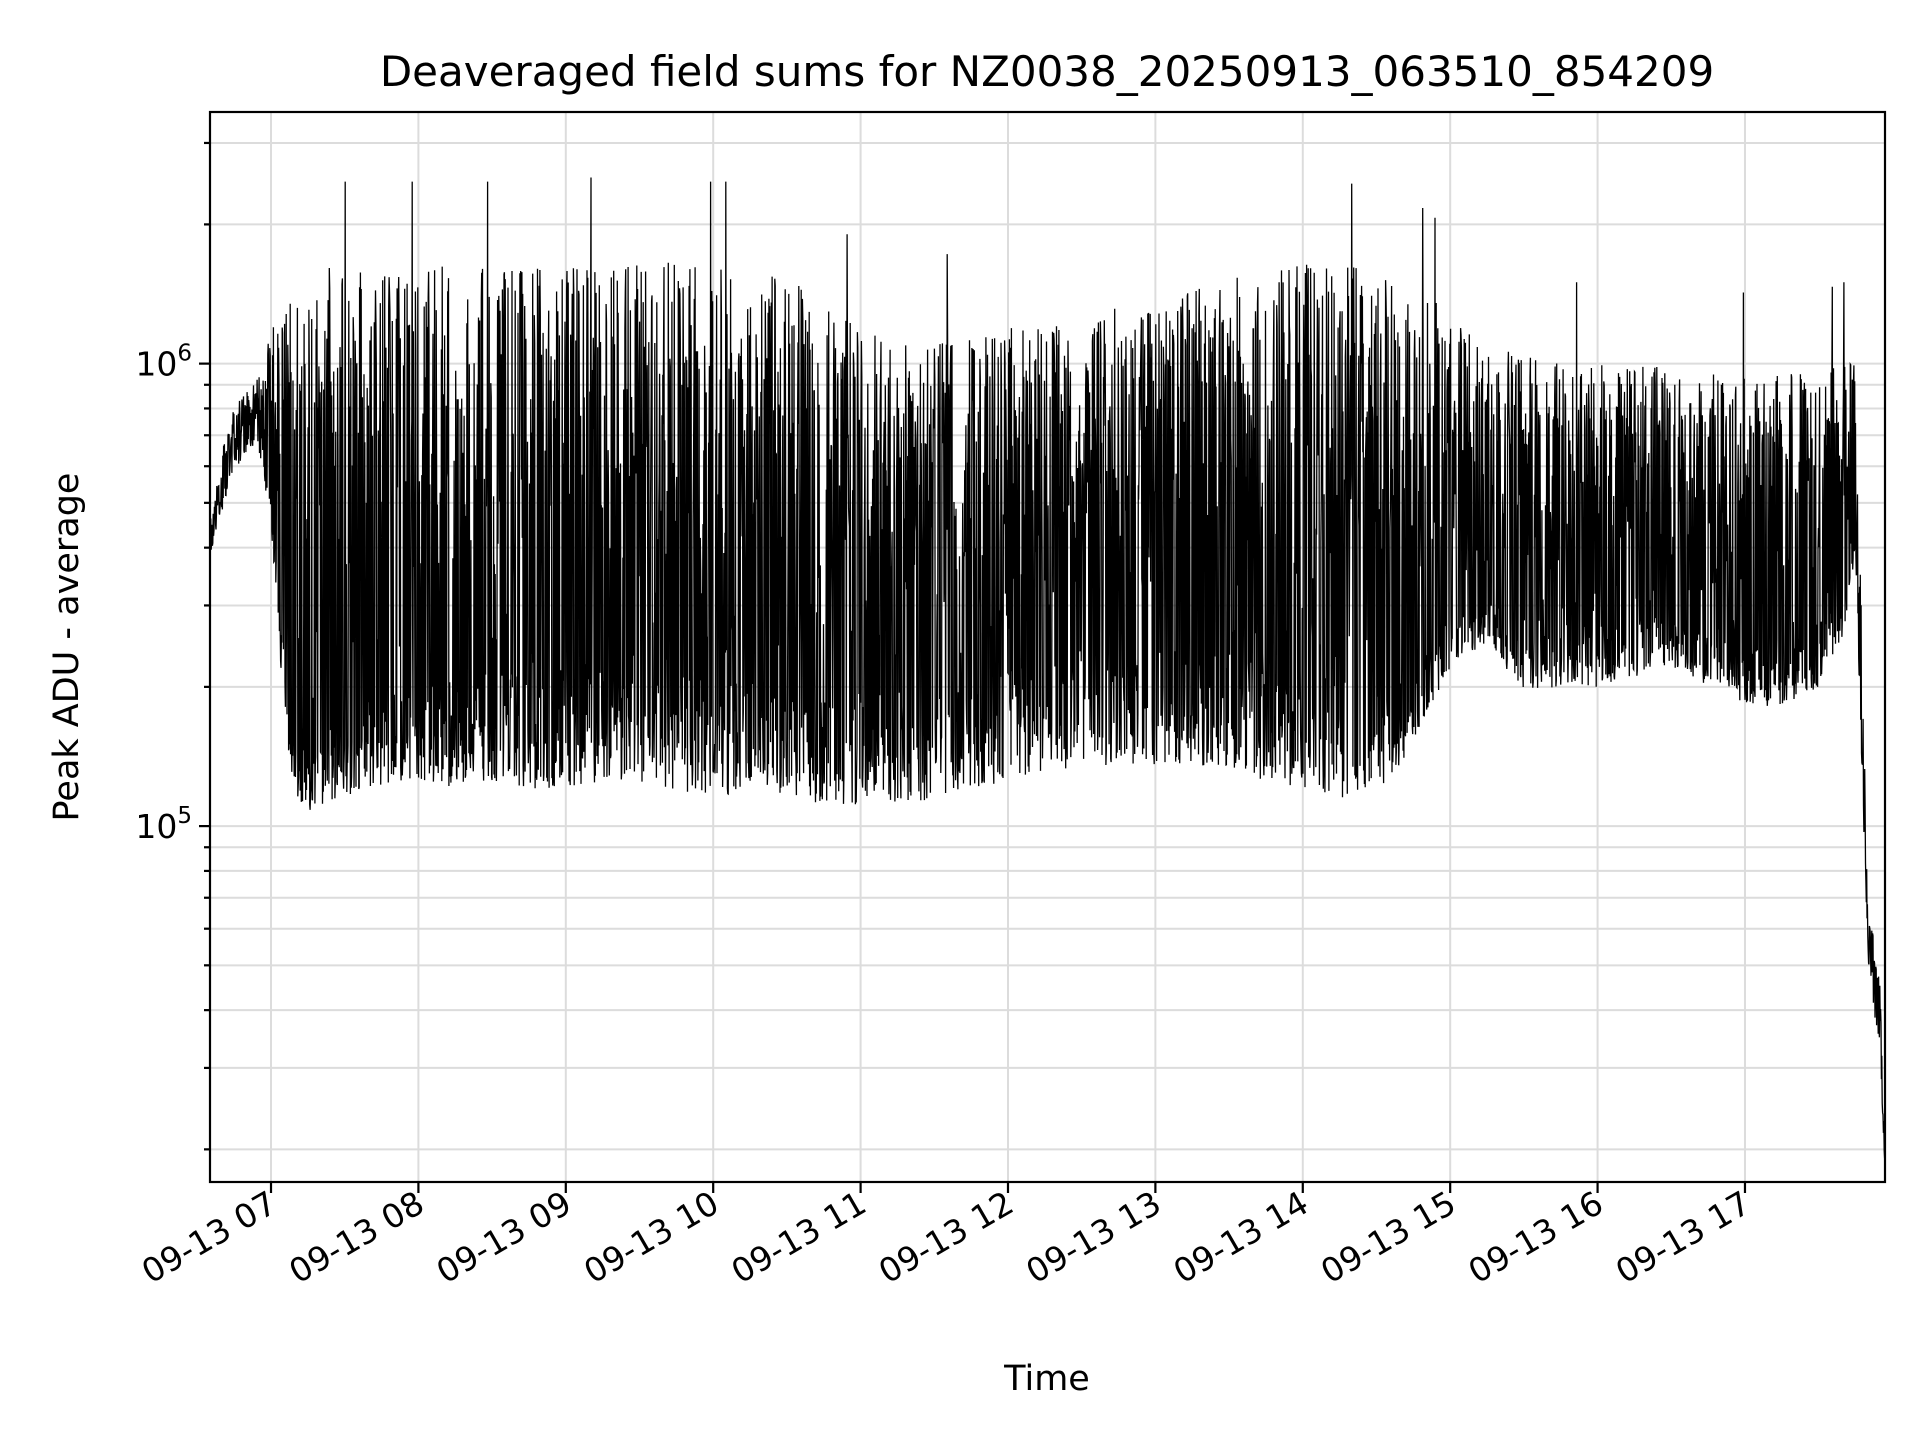  Describe the element at coordinates (163, 824) in the screenshot. I see `y-tick-label: 105` at that location.